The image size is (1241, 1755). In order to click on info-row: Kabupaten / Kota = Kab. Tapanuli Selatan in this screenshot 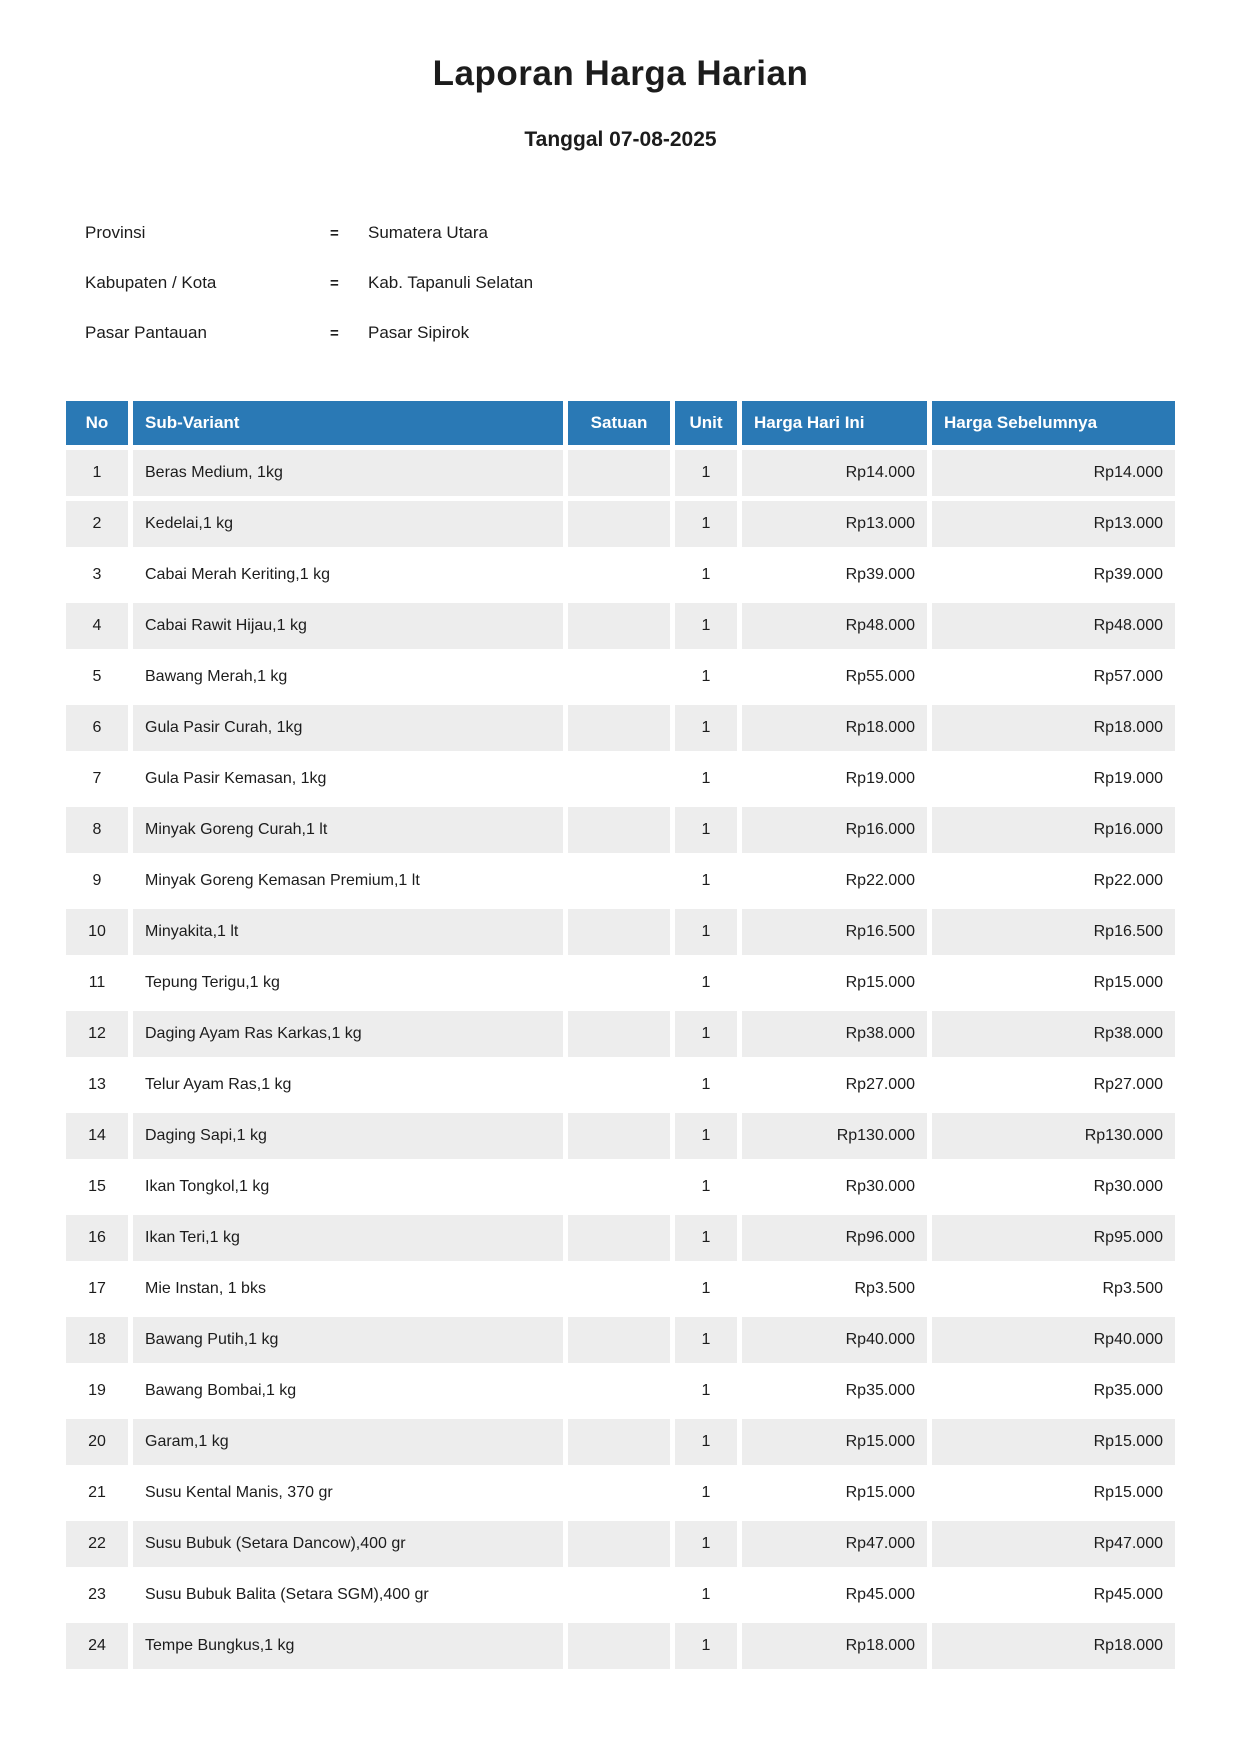, I will do `click(663, 283)`.